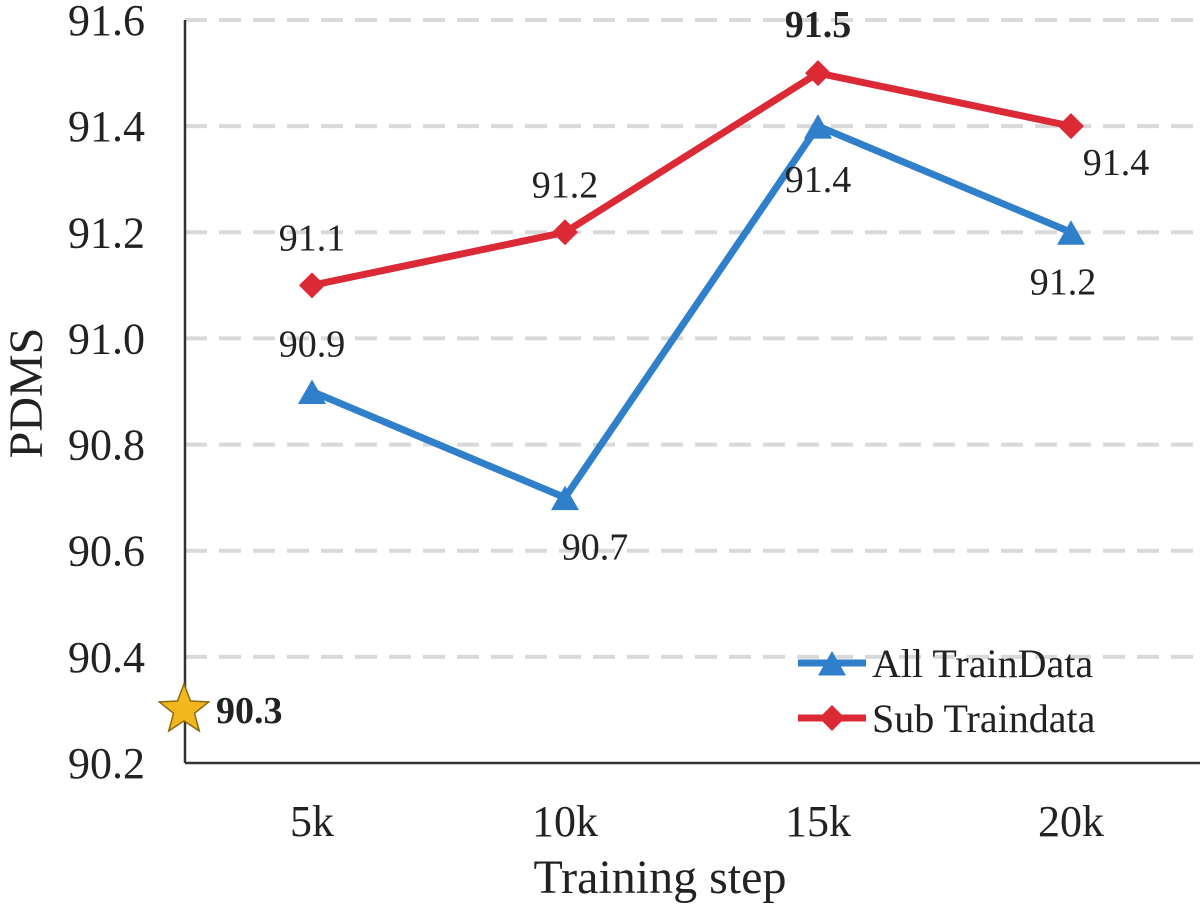 Image resolution: width=1200 pixels, height=912 pixels. I want to click on x-tick-label: 5k, so click(312, 821).